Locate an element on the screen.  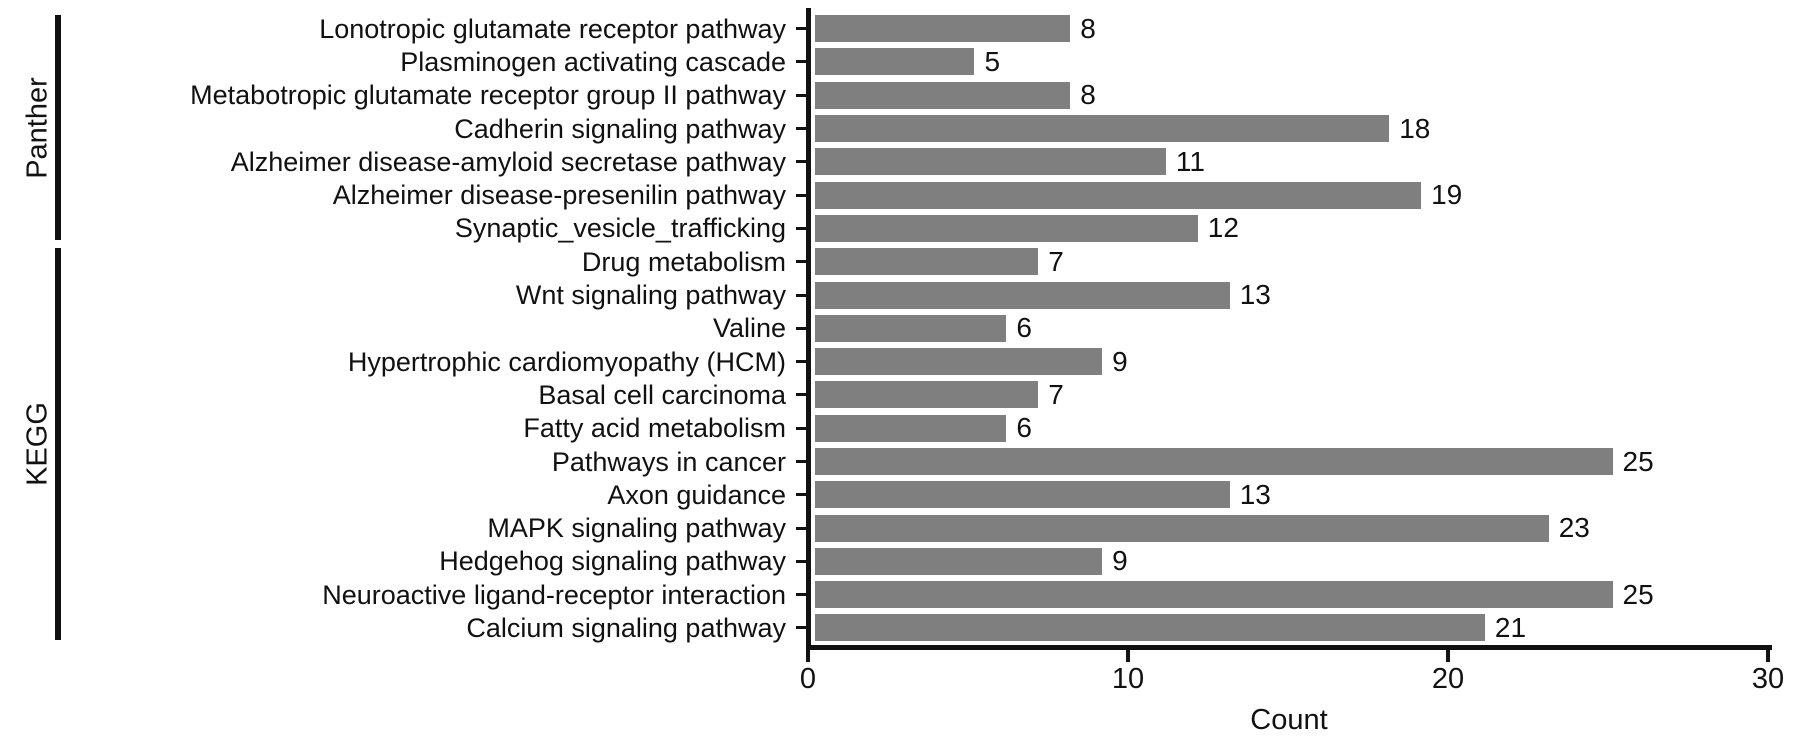
chart-row: Synaptic_vesicle_trafficking 12 is located at coordinates (897, 228).